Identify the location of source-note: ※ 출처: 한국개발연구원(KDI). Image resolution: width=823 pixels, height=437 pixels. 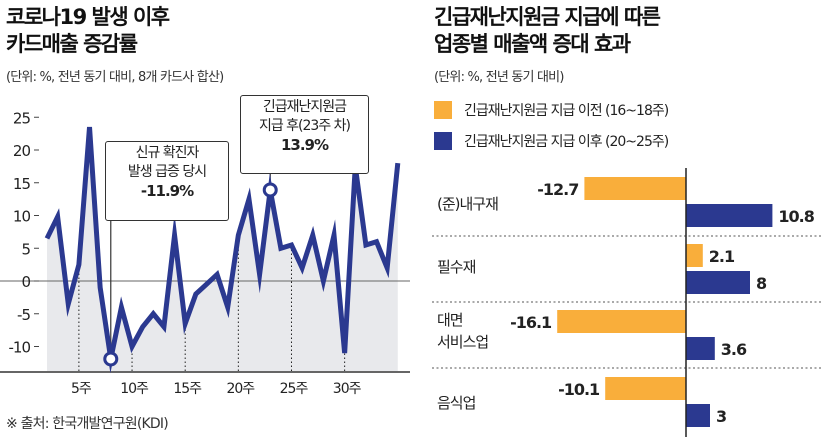
(87, 424).